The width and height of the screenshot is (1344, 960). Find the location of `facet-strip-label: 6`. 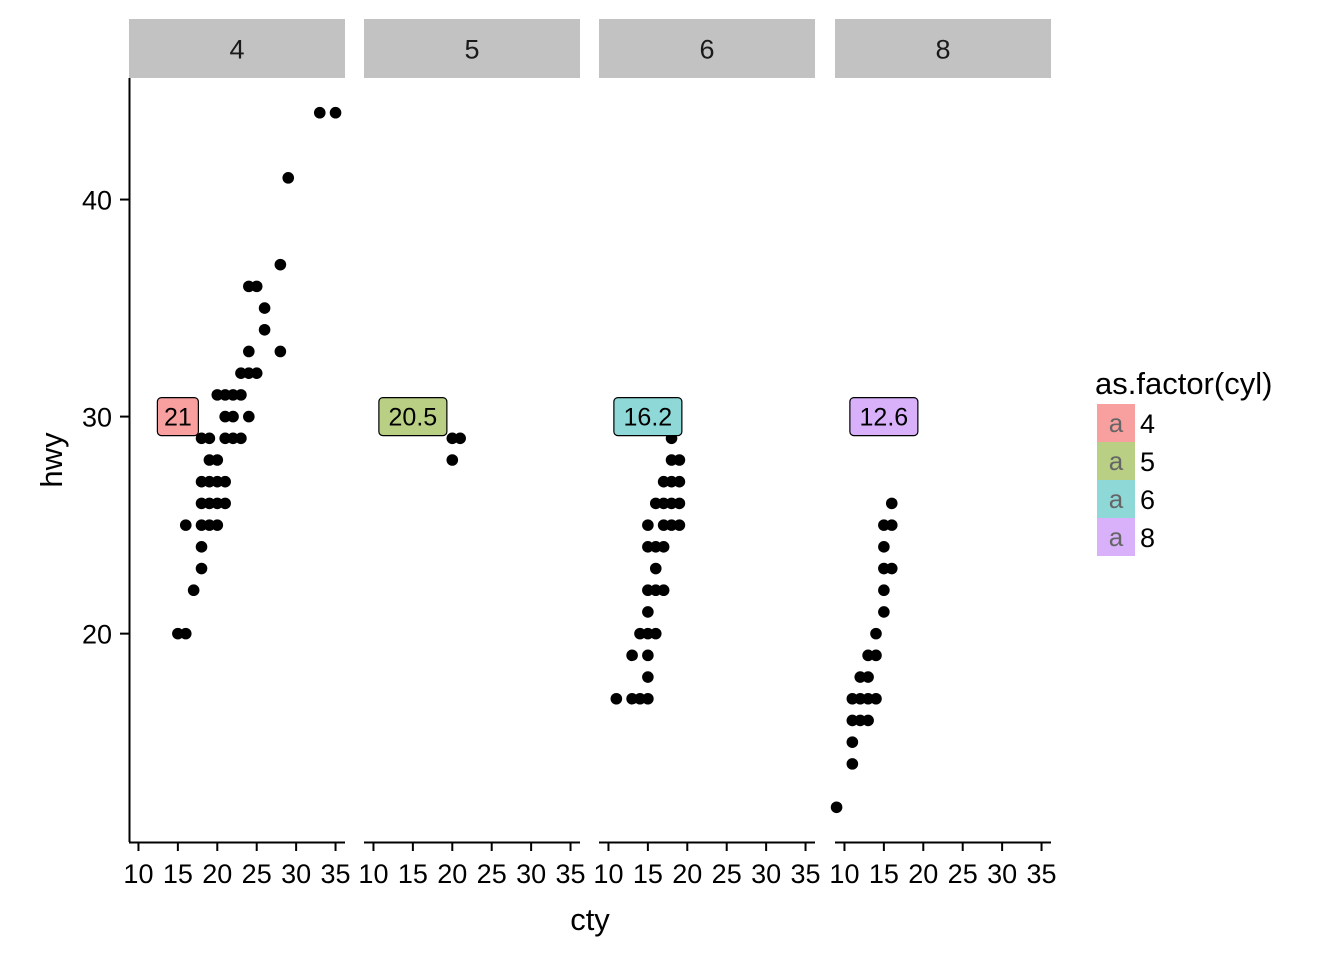

facet-strip-label: 6 is located at coordinates (706, 50).